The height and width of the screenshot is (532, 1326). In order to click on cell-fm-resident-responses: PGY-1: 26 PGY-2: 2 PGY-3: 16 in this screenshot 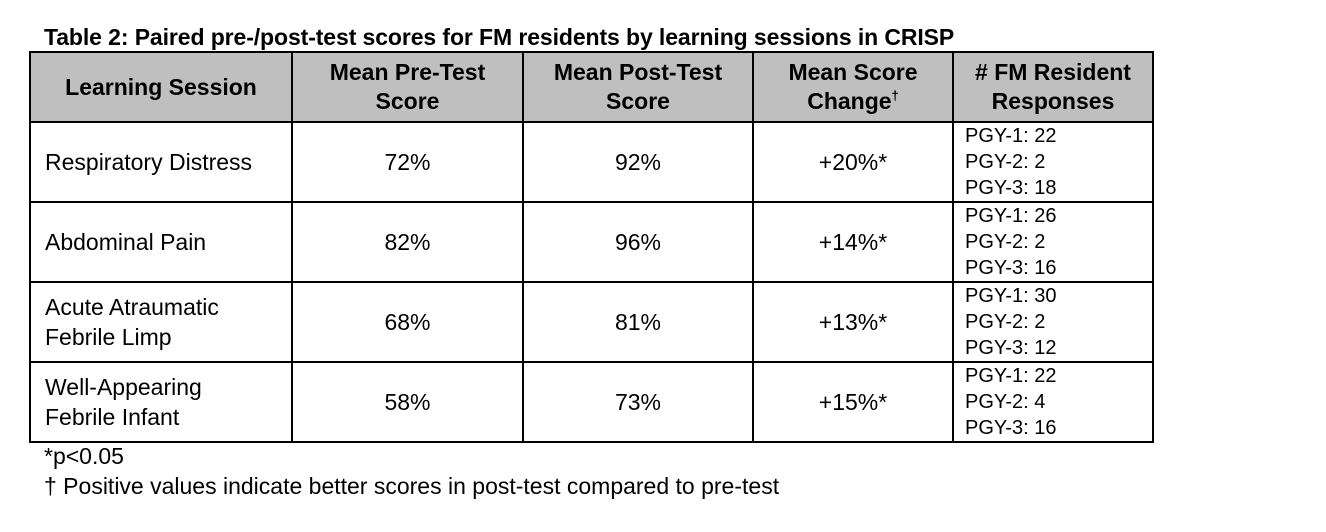, I will do `click(1053, 242)`.